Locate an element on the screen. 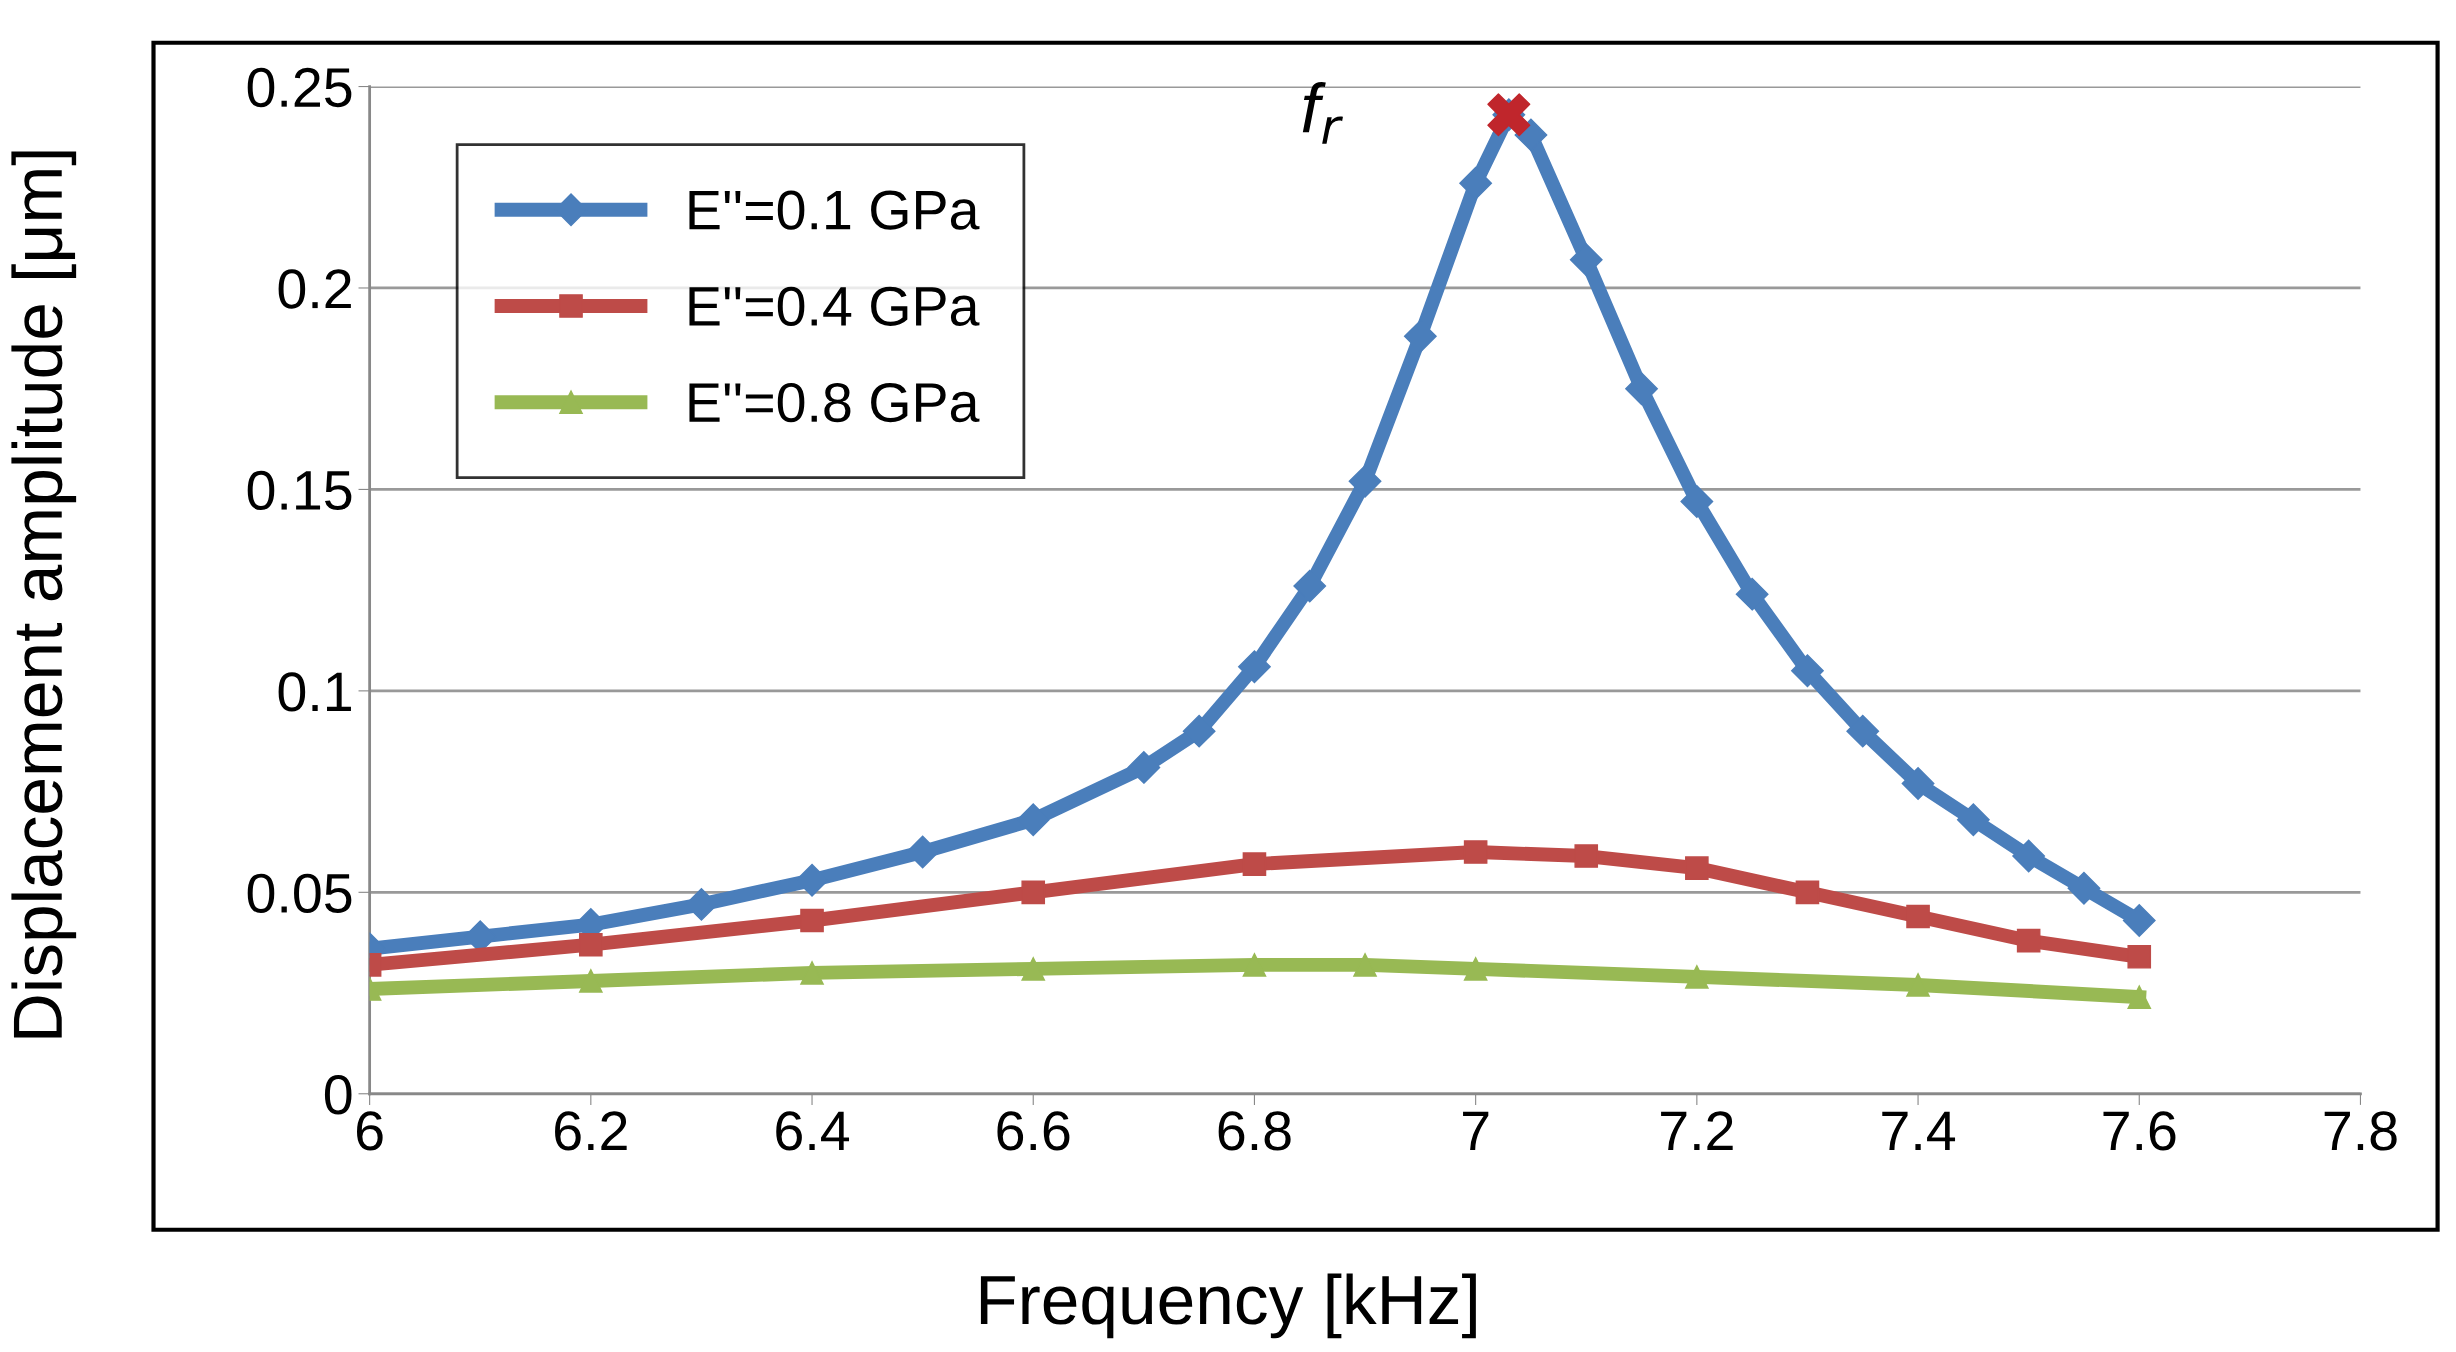  x-tick-label: 6 is located at coordinates (370, 1131).